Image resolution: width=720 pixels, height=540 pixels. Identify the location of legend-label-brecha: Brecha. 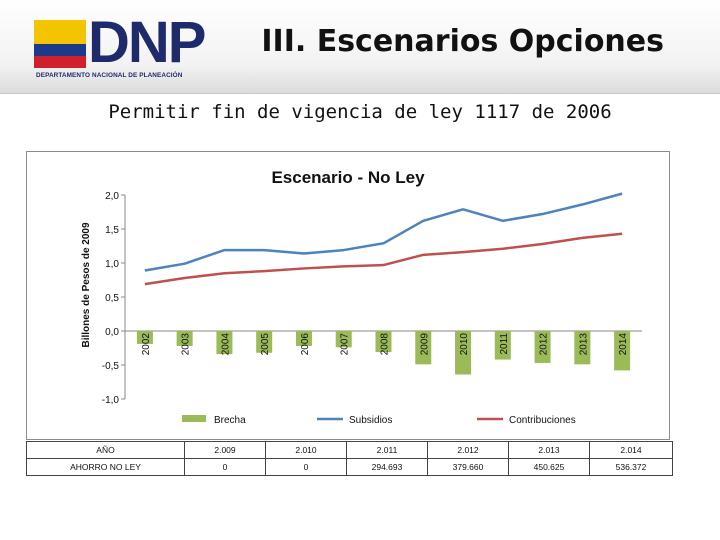
(230, 420).